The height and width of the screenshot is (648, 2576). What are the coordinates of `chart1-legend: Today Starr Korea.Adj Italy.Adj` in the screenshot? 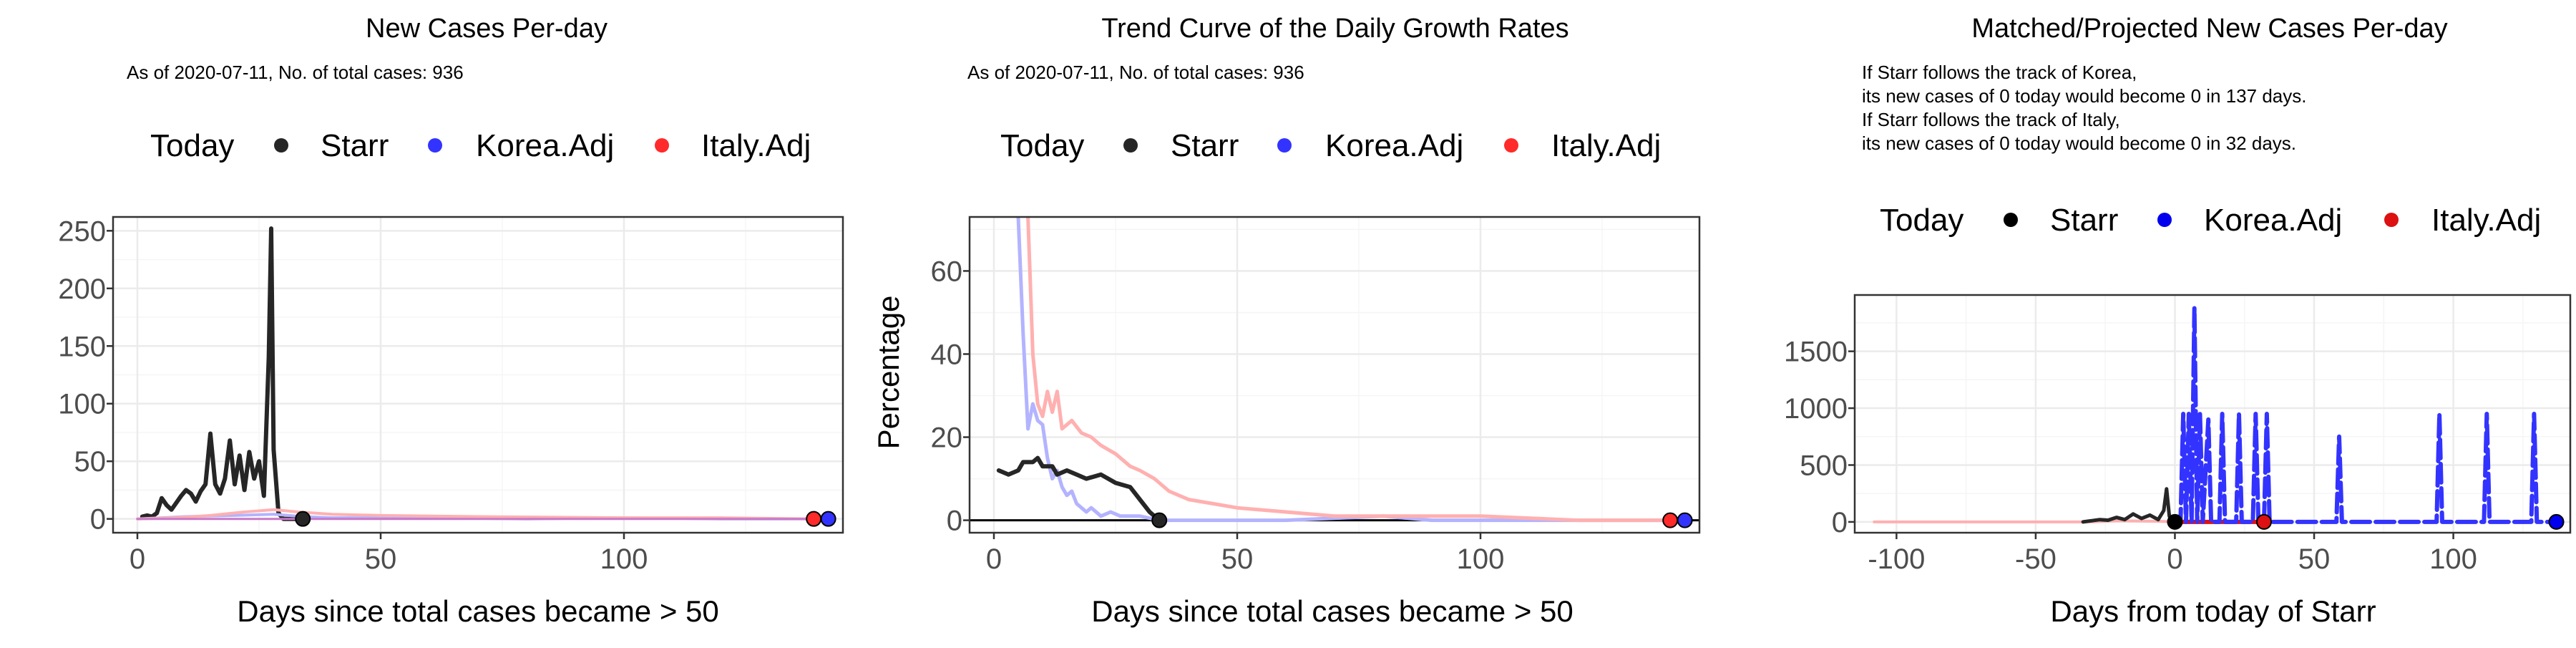 It's located at (480, 145).